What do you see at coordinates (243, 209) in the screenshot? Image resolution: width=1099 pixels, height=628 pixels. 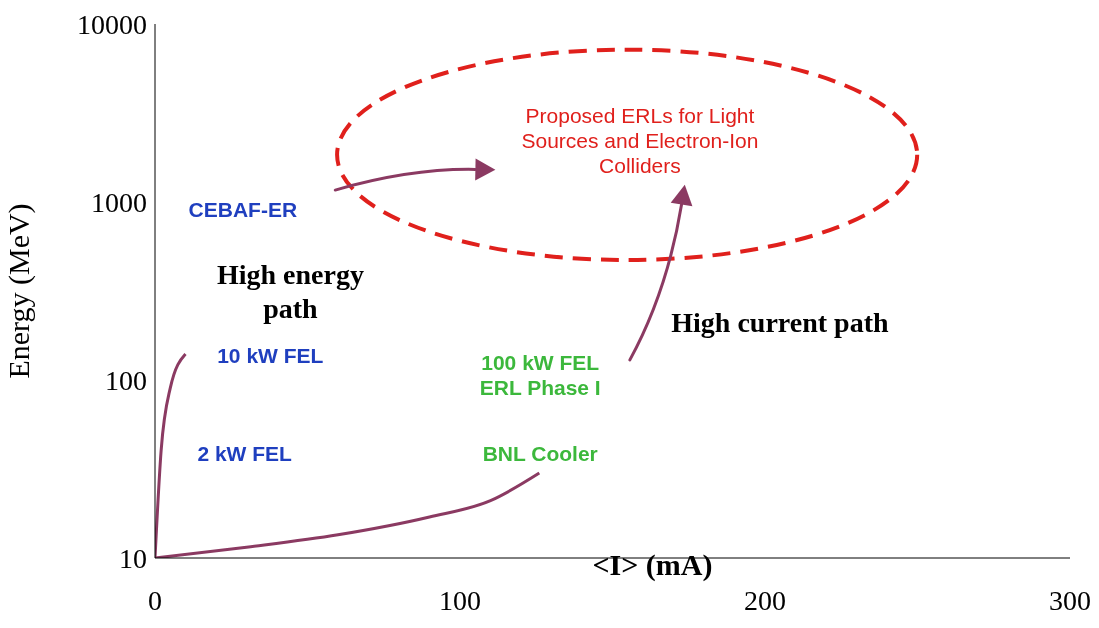 I see `annotation: CEBAF-ER` at bounding box center [243, 209].